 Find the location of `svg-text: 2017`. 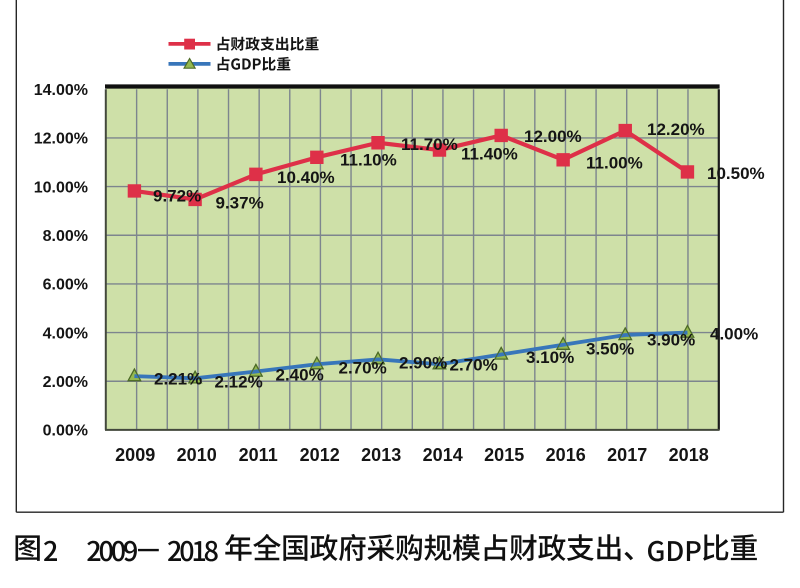

svg-text: 2017 is located at coordinates (627, 455).